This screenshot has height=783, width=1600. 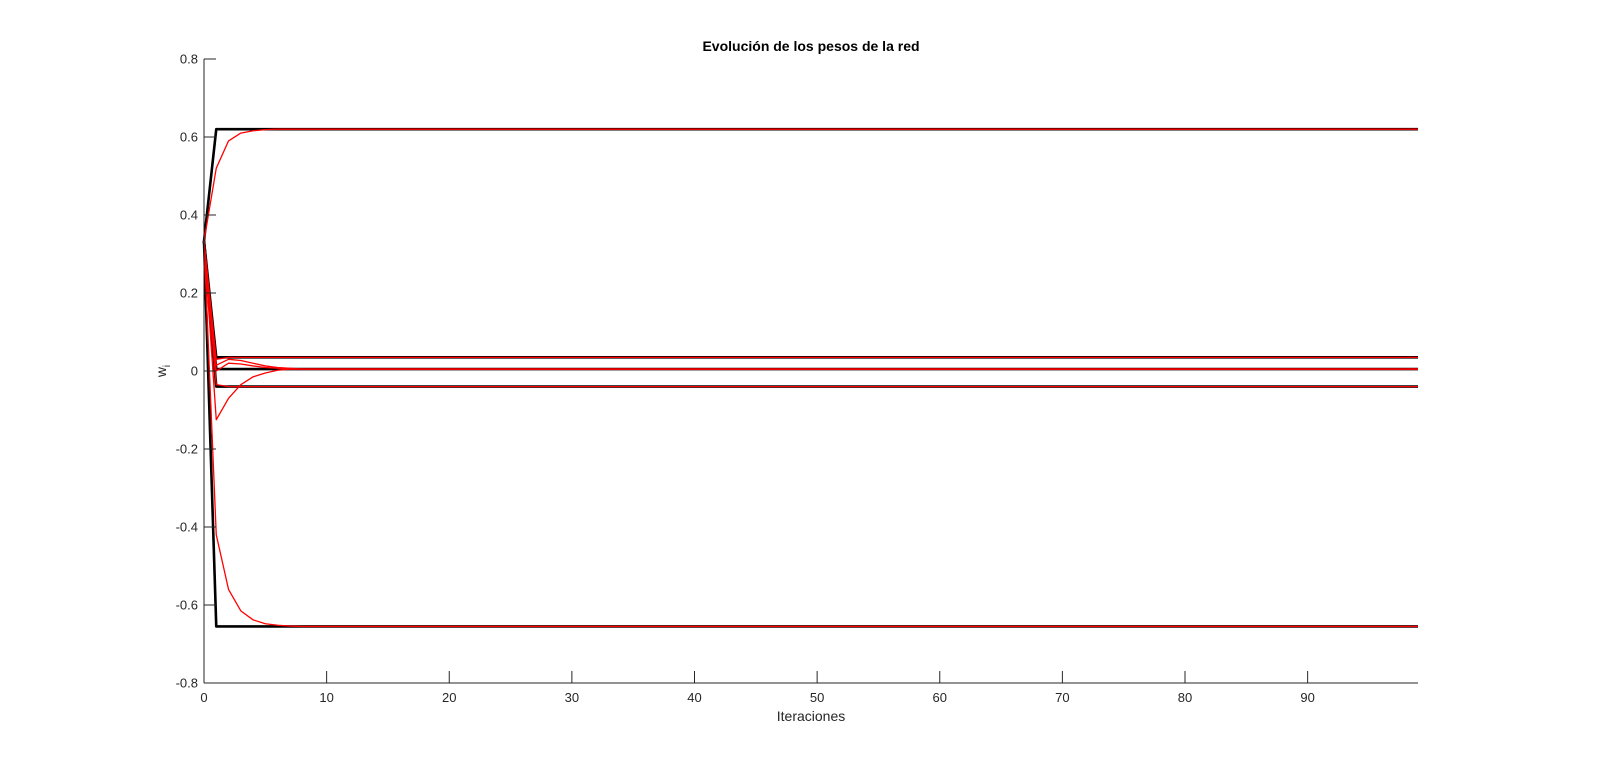 I want to click on y-tick-label: -0.8, so click(x=187, y=683).